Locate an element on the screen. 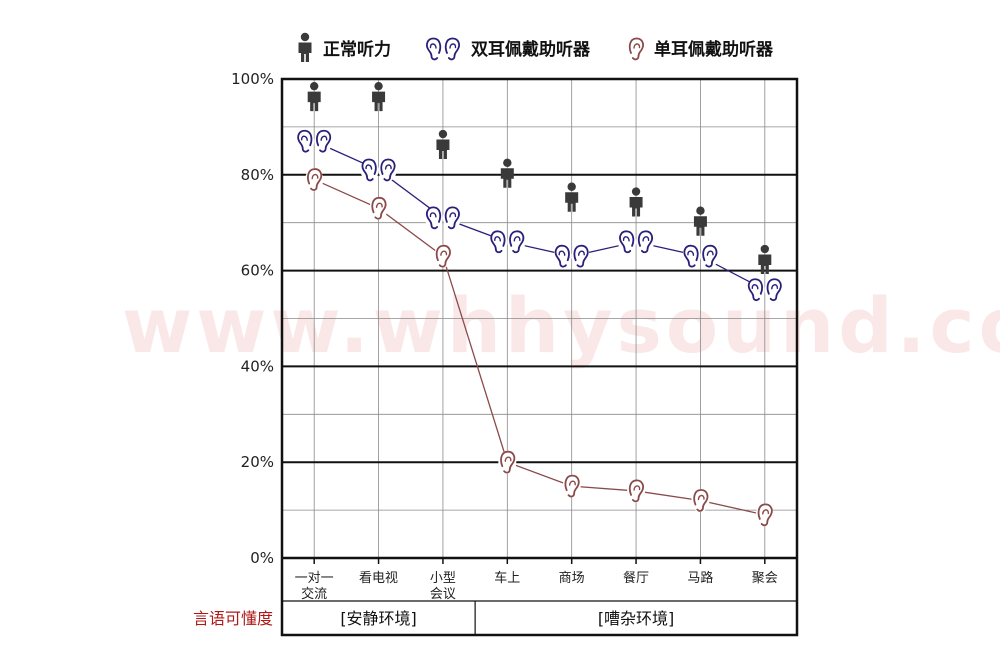 The height and width of the screenshot is (670, 1000). y-tick-label: 40% is located at coordinates (257, 366).